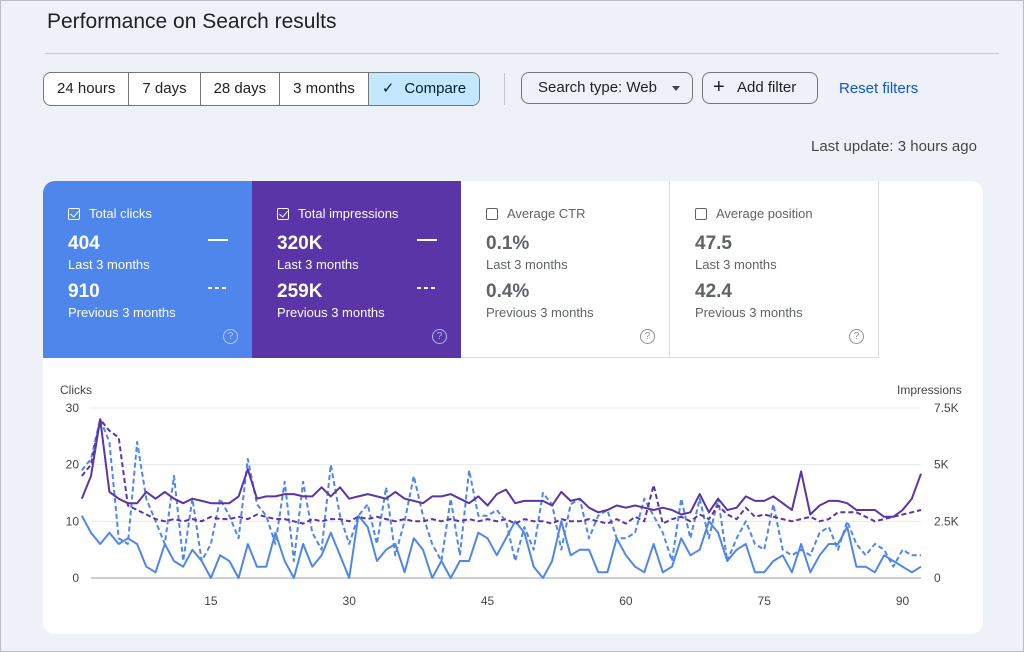  I want to click on reset-filters-link: Reset filters, so click(879, 88).